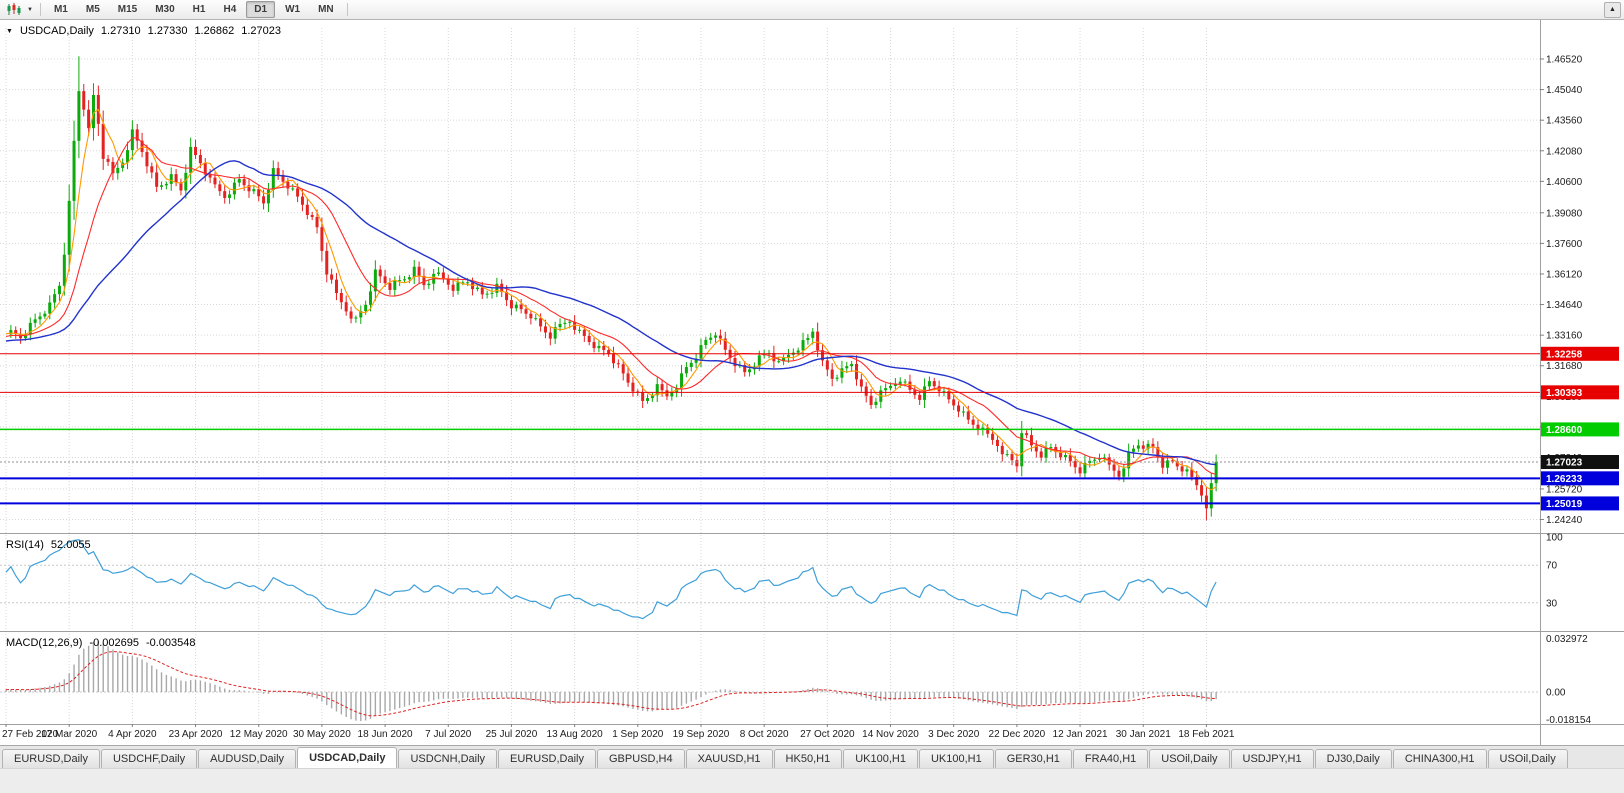  I want to click on chart-tab-usdchf-daily: USDCHF,Daily, so click(149, 758).